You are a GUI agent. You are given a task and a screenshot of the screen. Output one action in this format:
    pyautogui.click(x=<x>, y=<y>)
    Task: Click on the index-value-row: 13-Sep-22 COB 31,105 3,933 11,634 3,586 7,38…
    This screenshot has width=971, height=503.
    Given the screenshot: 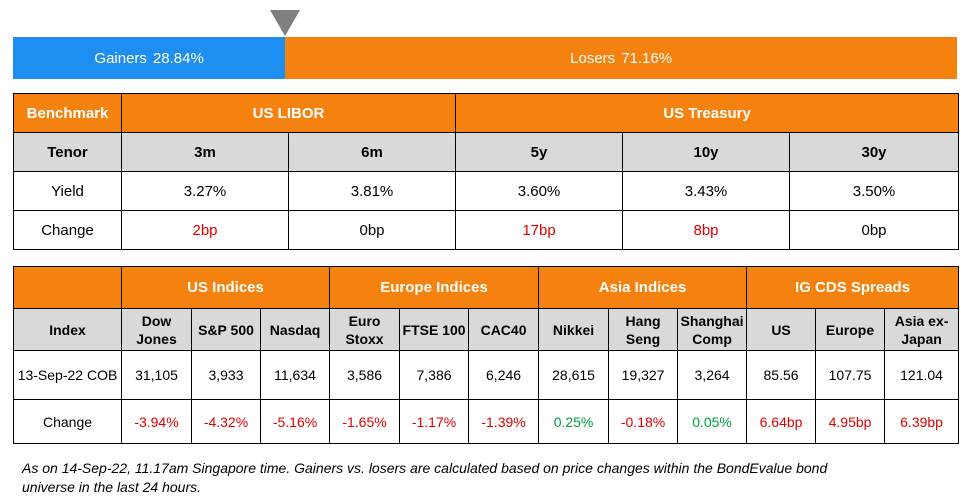 What is the action you would take?
    pyautogui.click(x=486, y=375)
    